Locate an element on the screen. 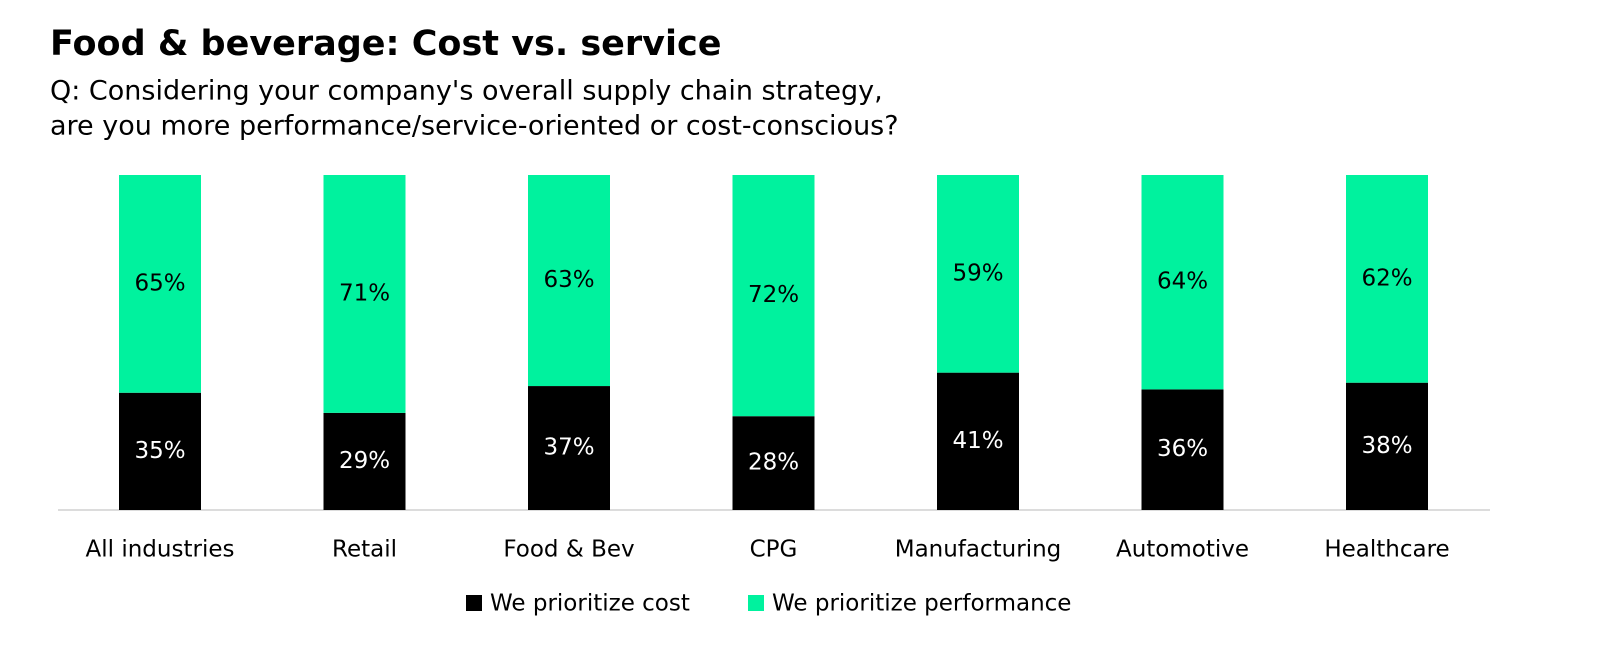  x-tick-label: All industries is located at coordinates (160, 550).